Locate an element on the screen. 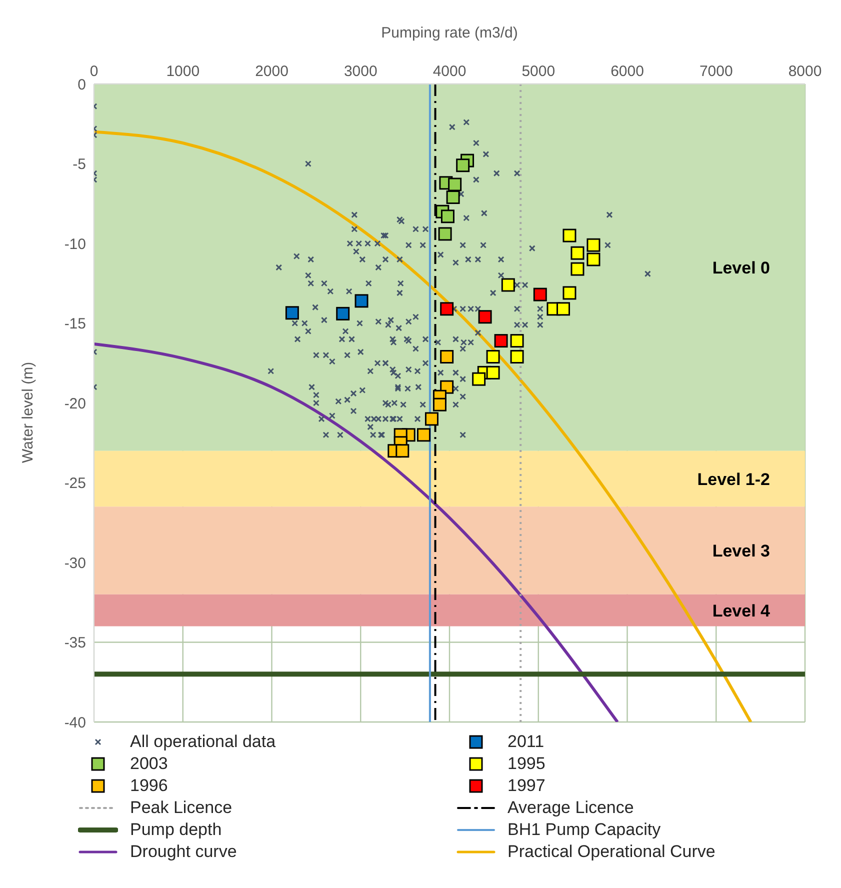 This screenshot has width=841, height=888. y-axis-title: Water level (m) is located at coordinates (27, 412).